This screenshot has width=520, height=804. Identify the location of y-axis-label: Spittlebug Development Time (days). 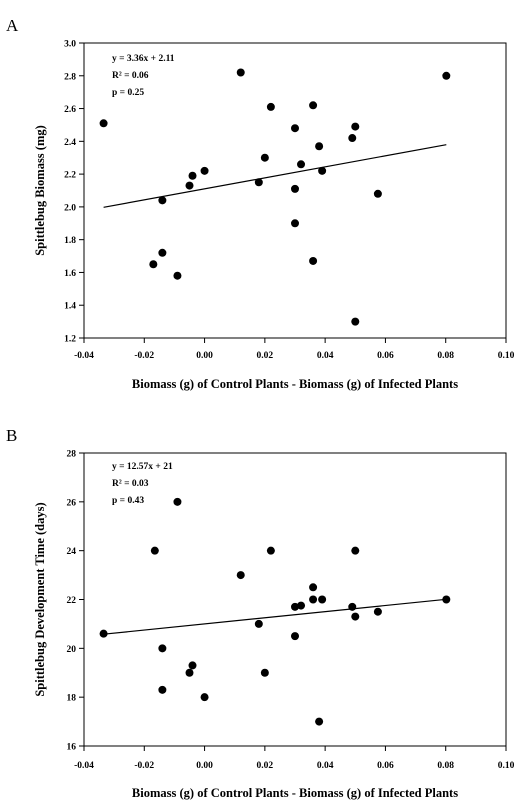
(40, 599).